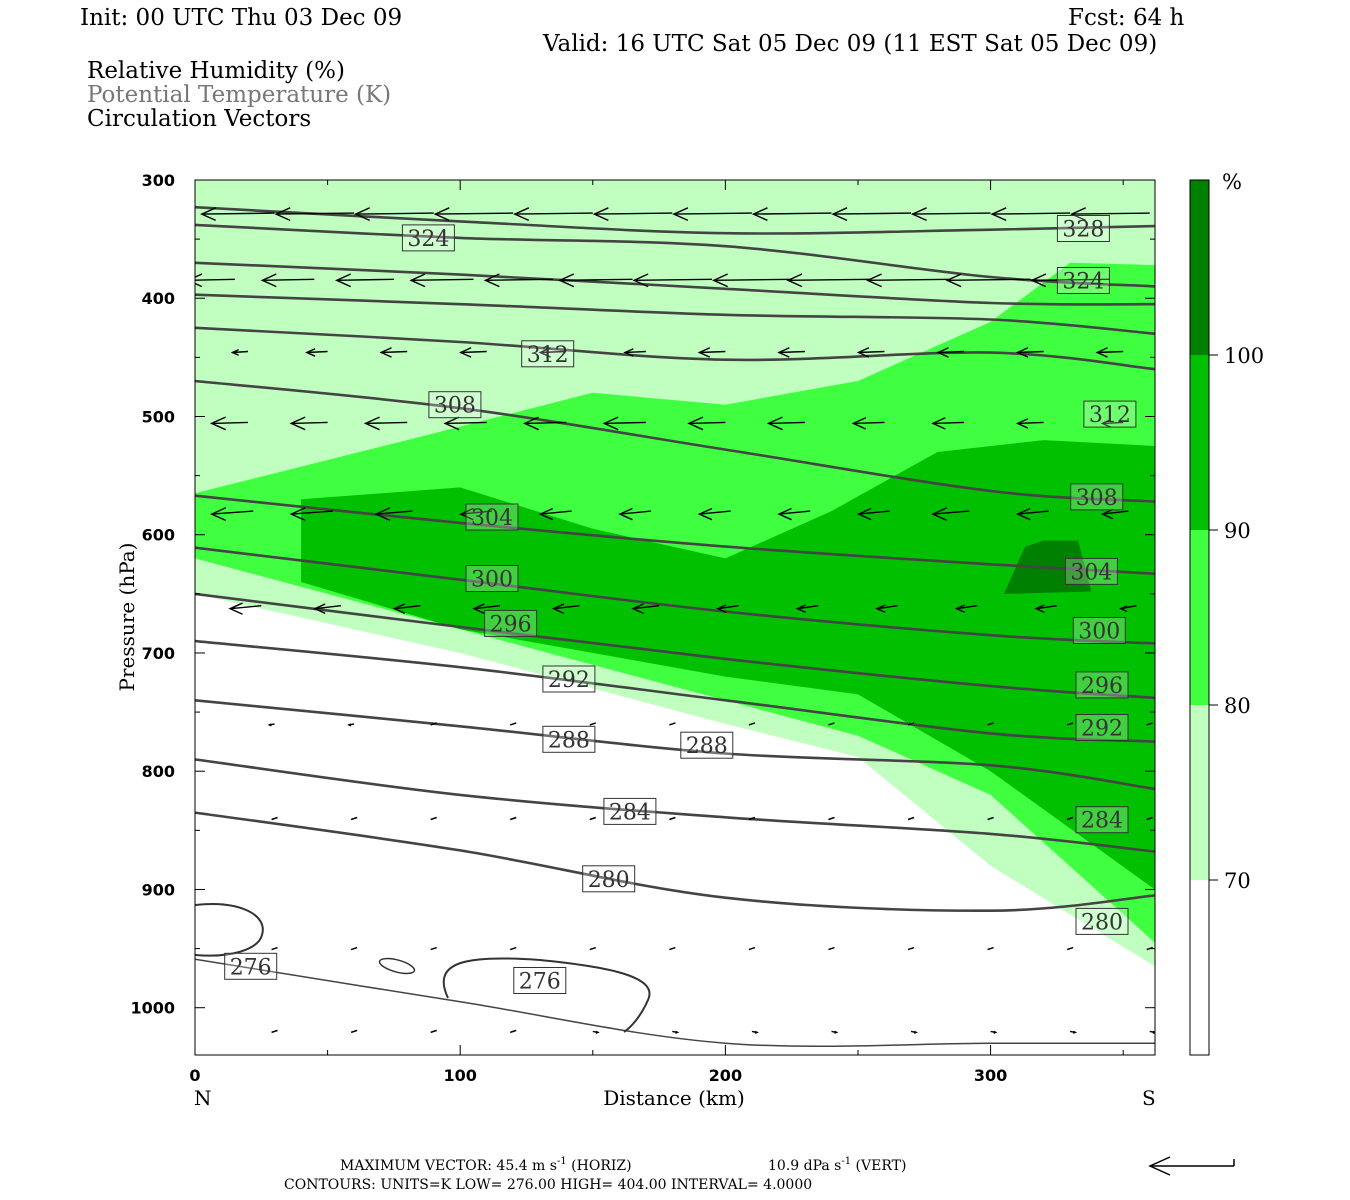  Describe the element at coordinates (1226, 613) in the screenshot. I see `colorbar: % 100 90 80 70` at that location.